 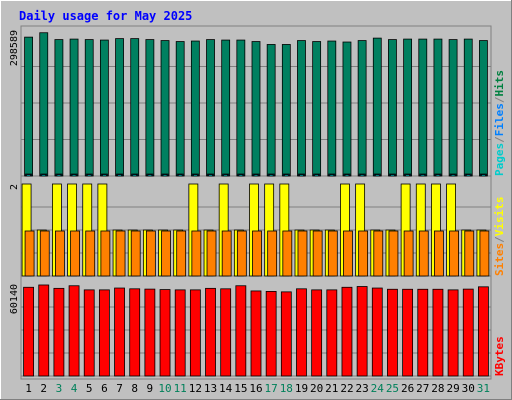 I want to click on x-tick-label: 27, so click(x=422, y=388).